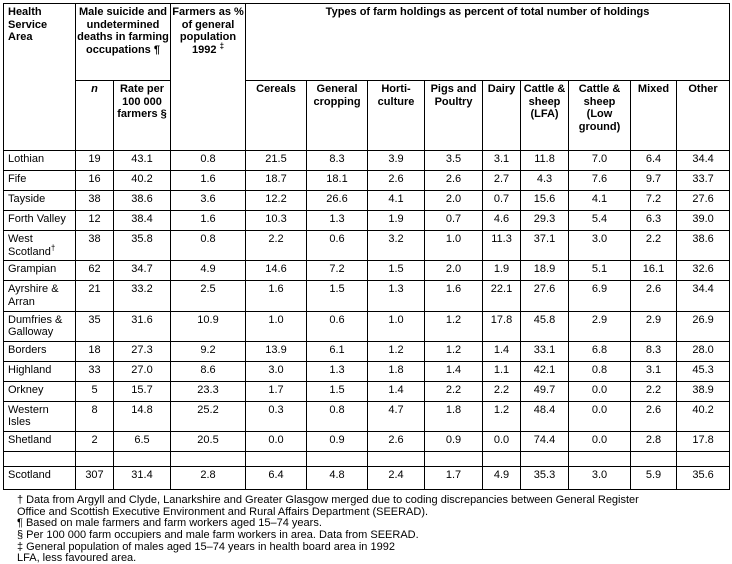 Image resolution: width=732 pixels, height=564 pixels. I want to click on header-mixed: Mixed, so click(654, 115).